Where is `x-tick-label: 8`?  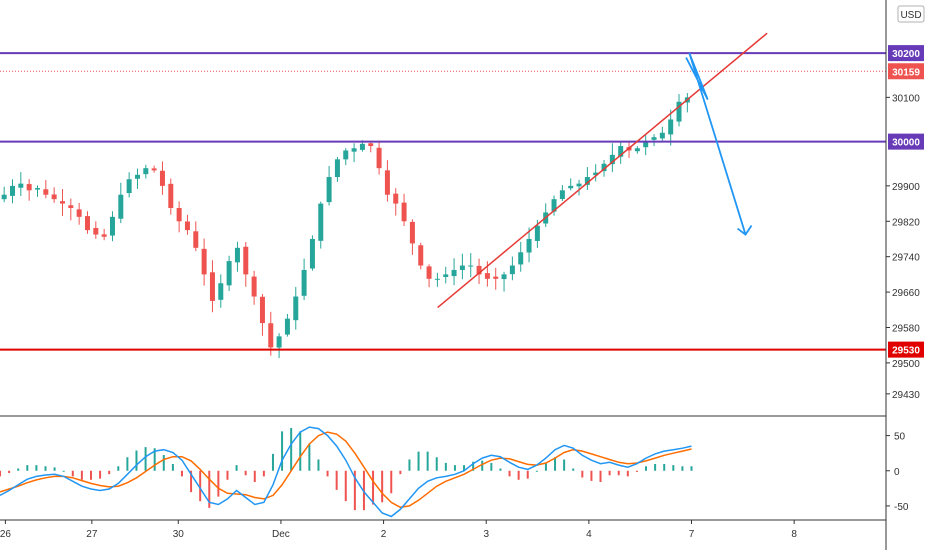 x-tick-label: 8 is located at coordinates (794, 534).